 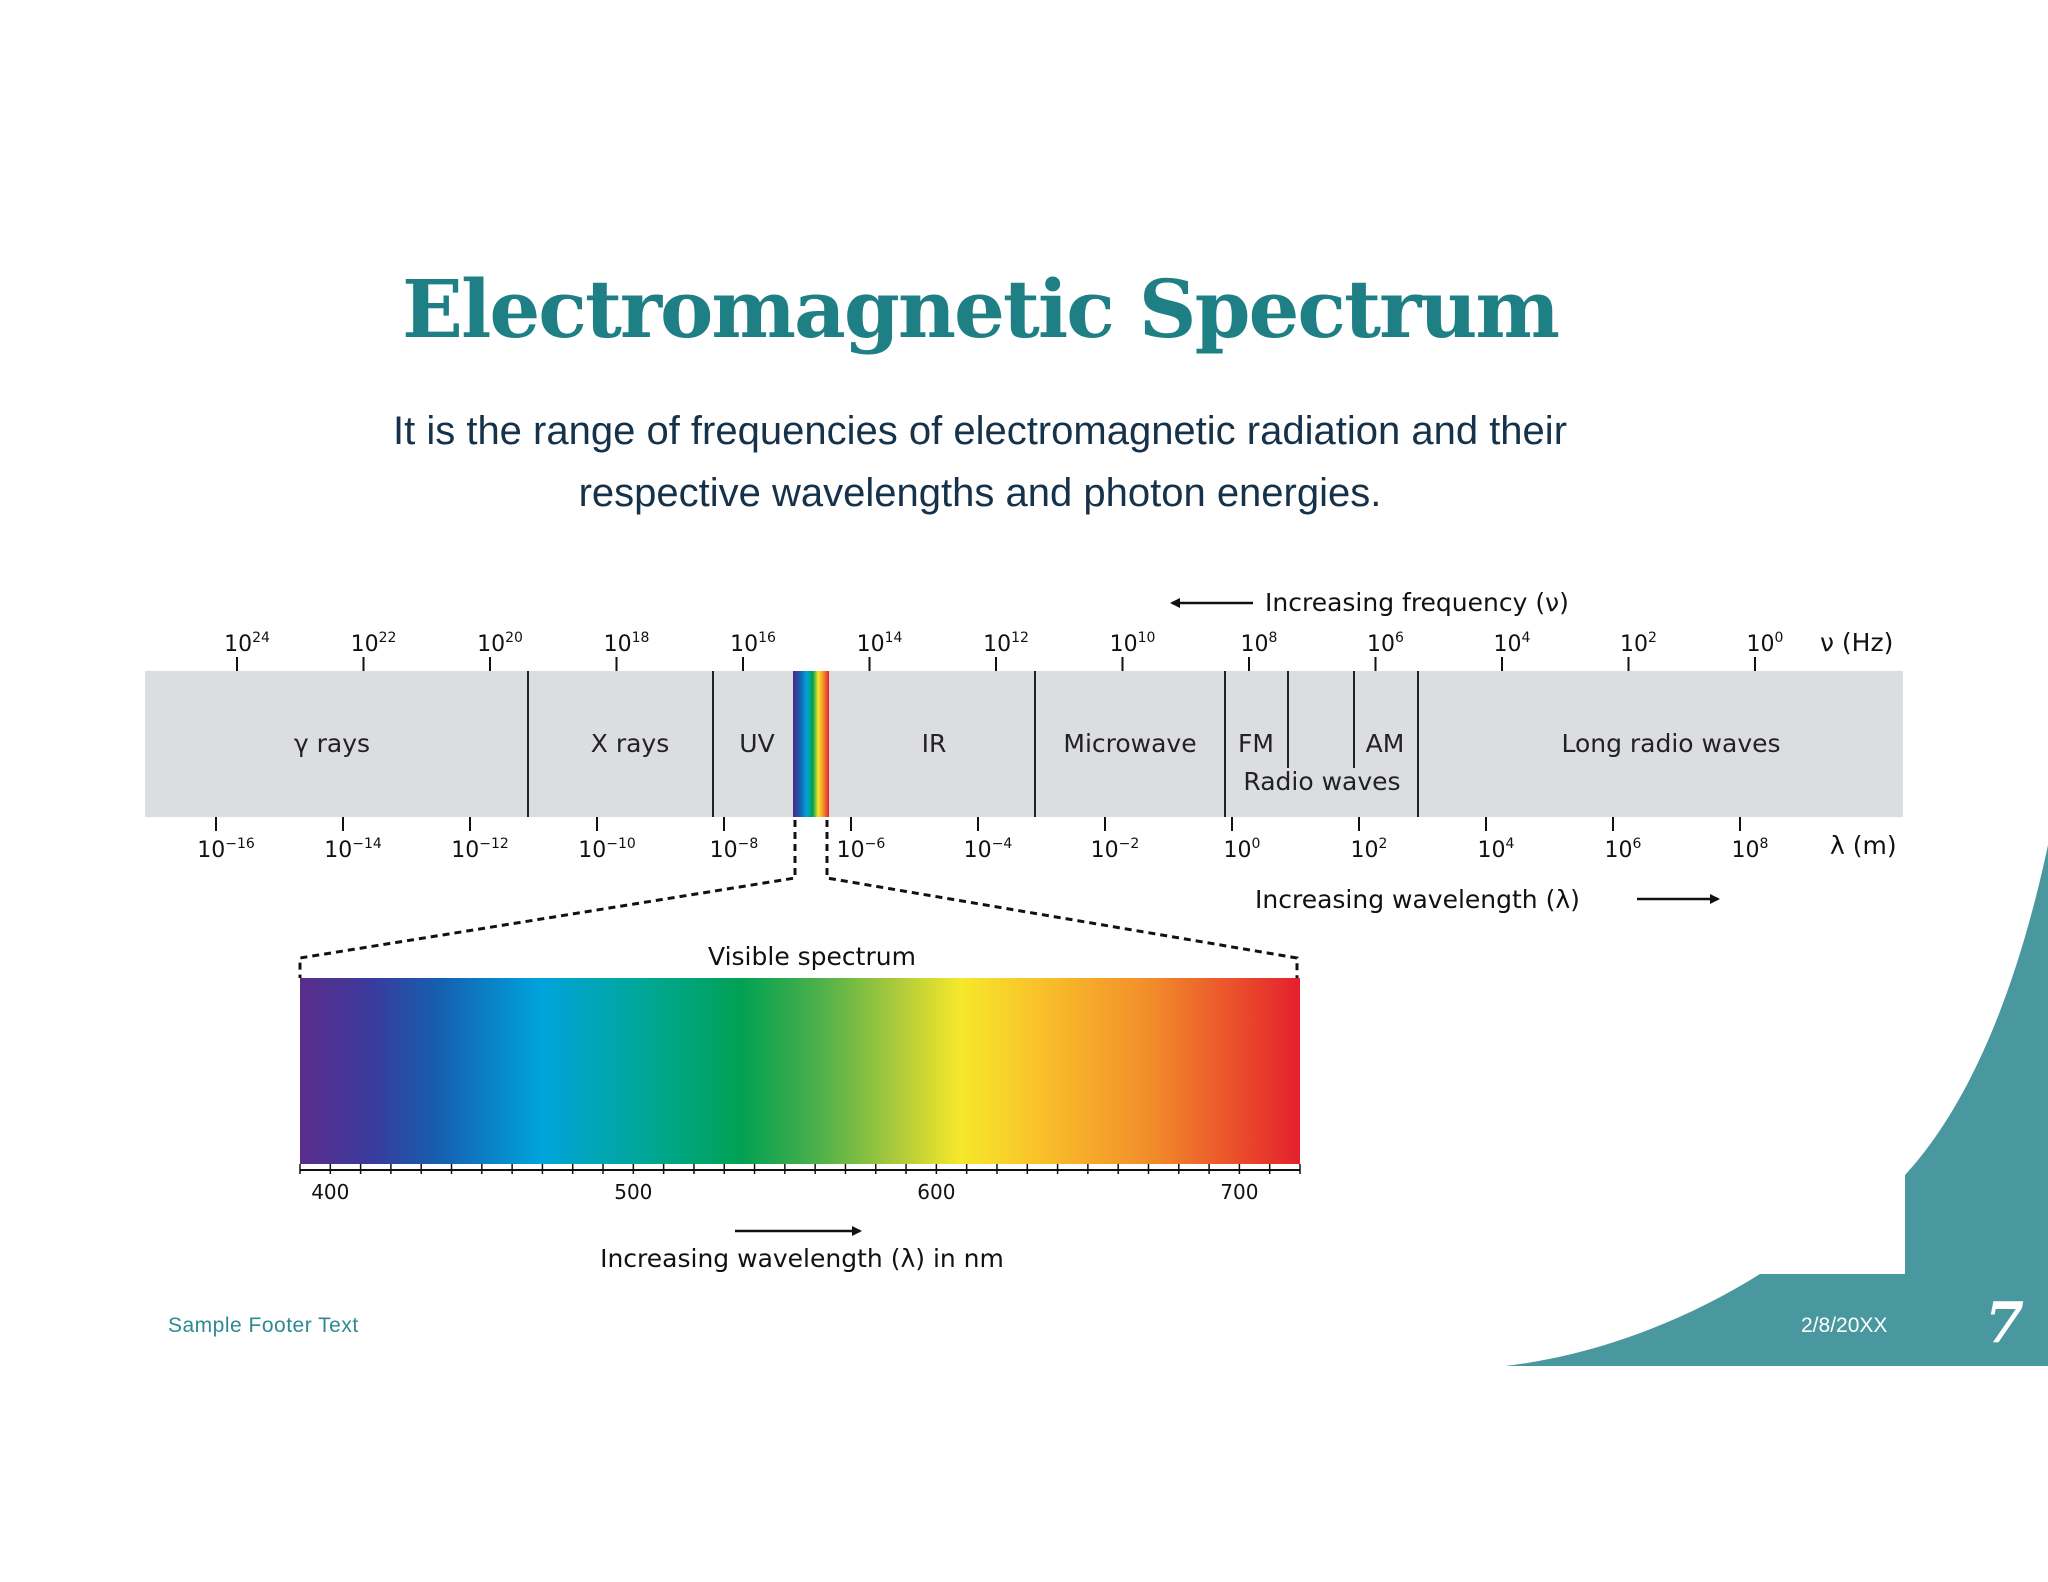 I want to click on zoom-line-right, so click(x=1062, y=899).